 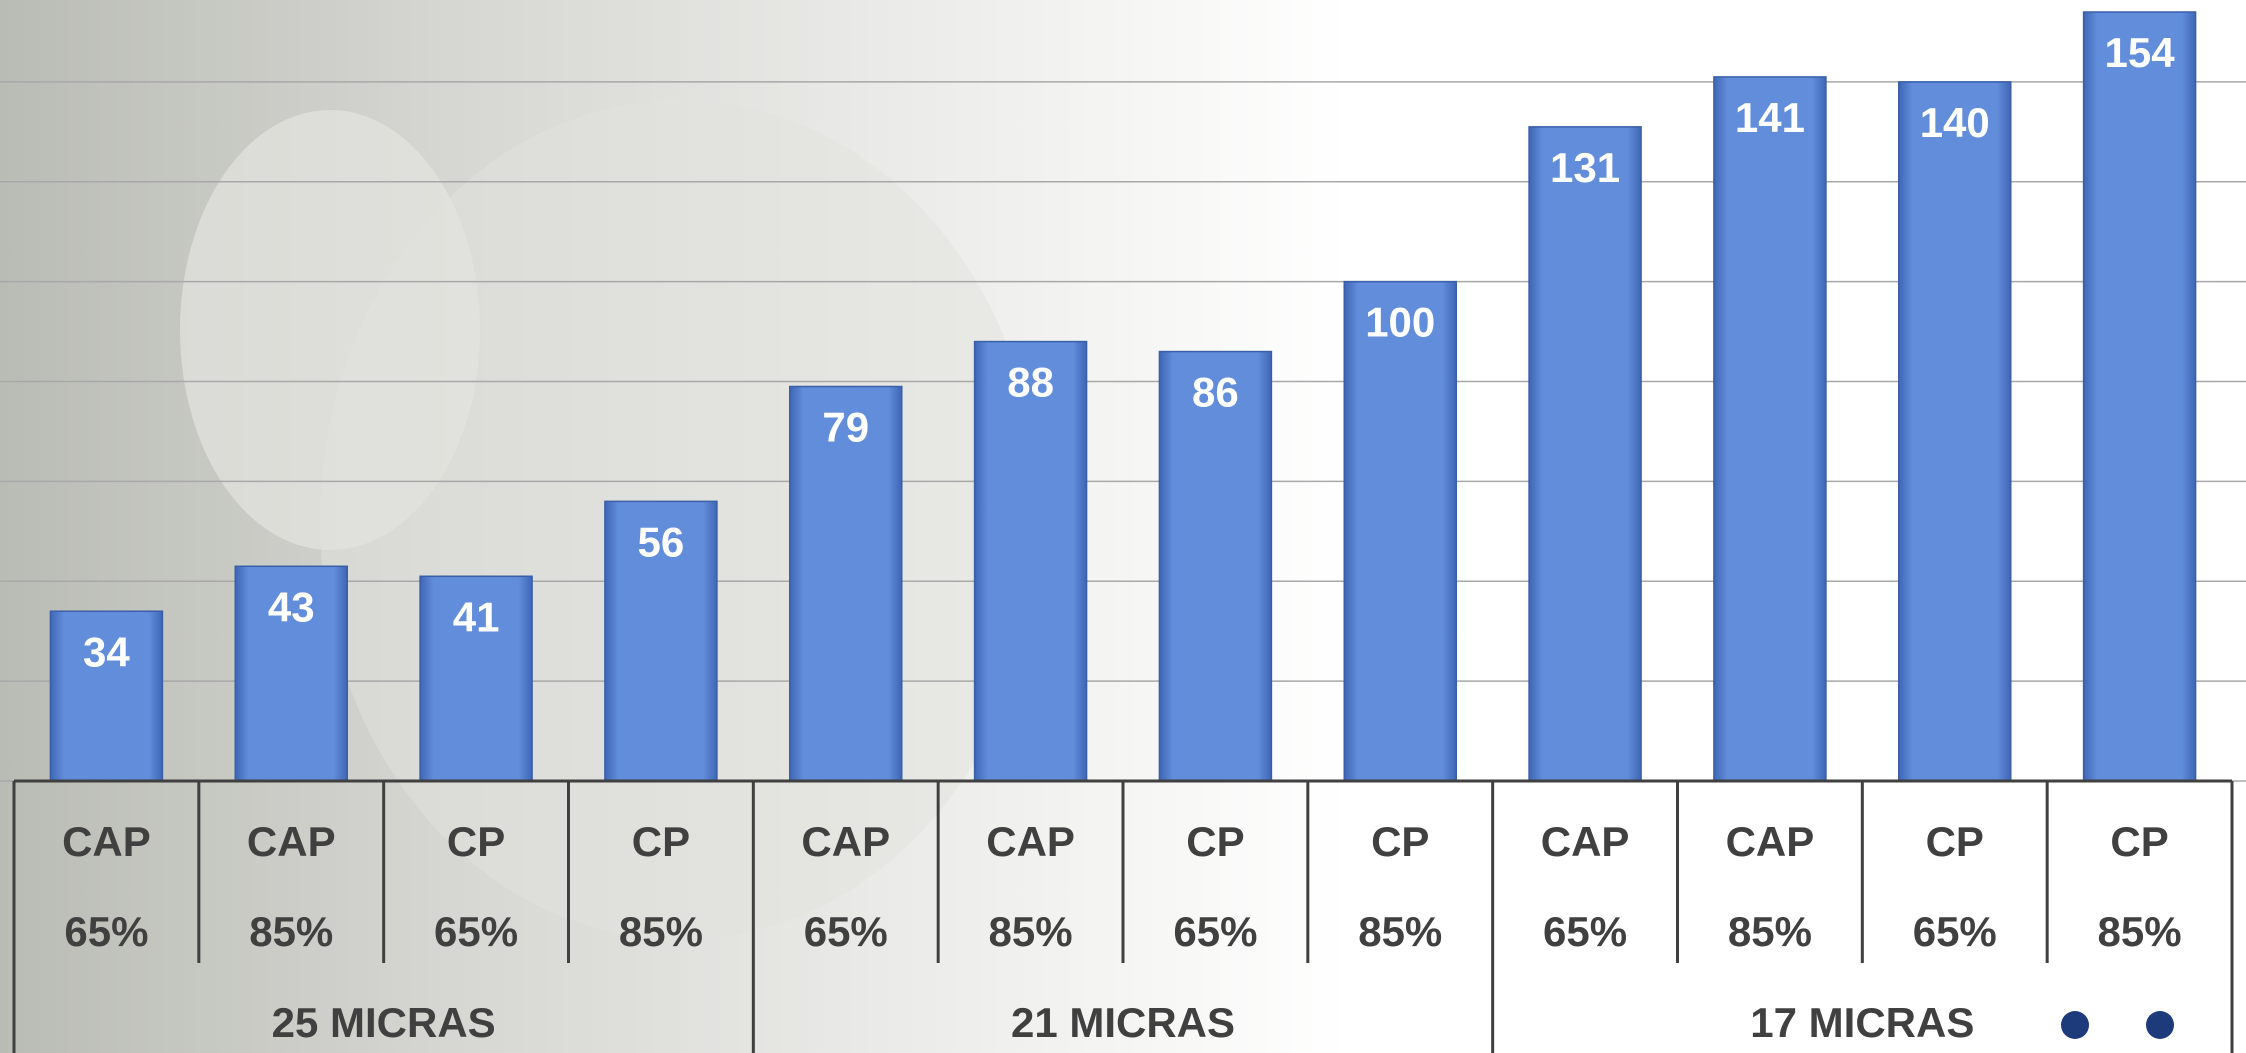 What do you see at coordinates (291, 606) in the screenshot?
I see `data-label: 43` at bounding box center [291, 606].